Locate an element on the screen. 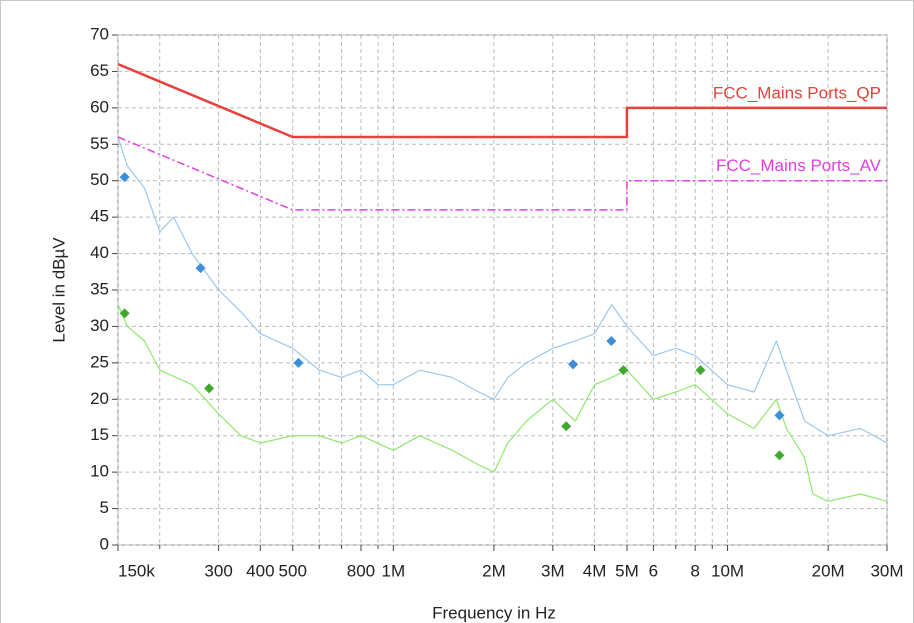 Image resolution: width=914 pixels, height=623 pixels. x-tick-label: 300 is located at coordinates (218, 570).